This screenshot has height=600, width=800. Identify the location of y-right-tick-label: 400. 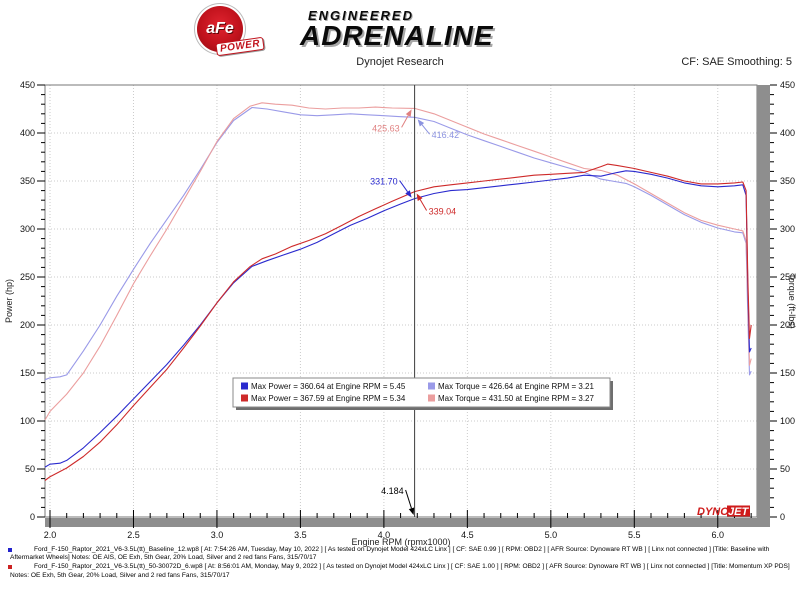
(787, 133).